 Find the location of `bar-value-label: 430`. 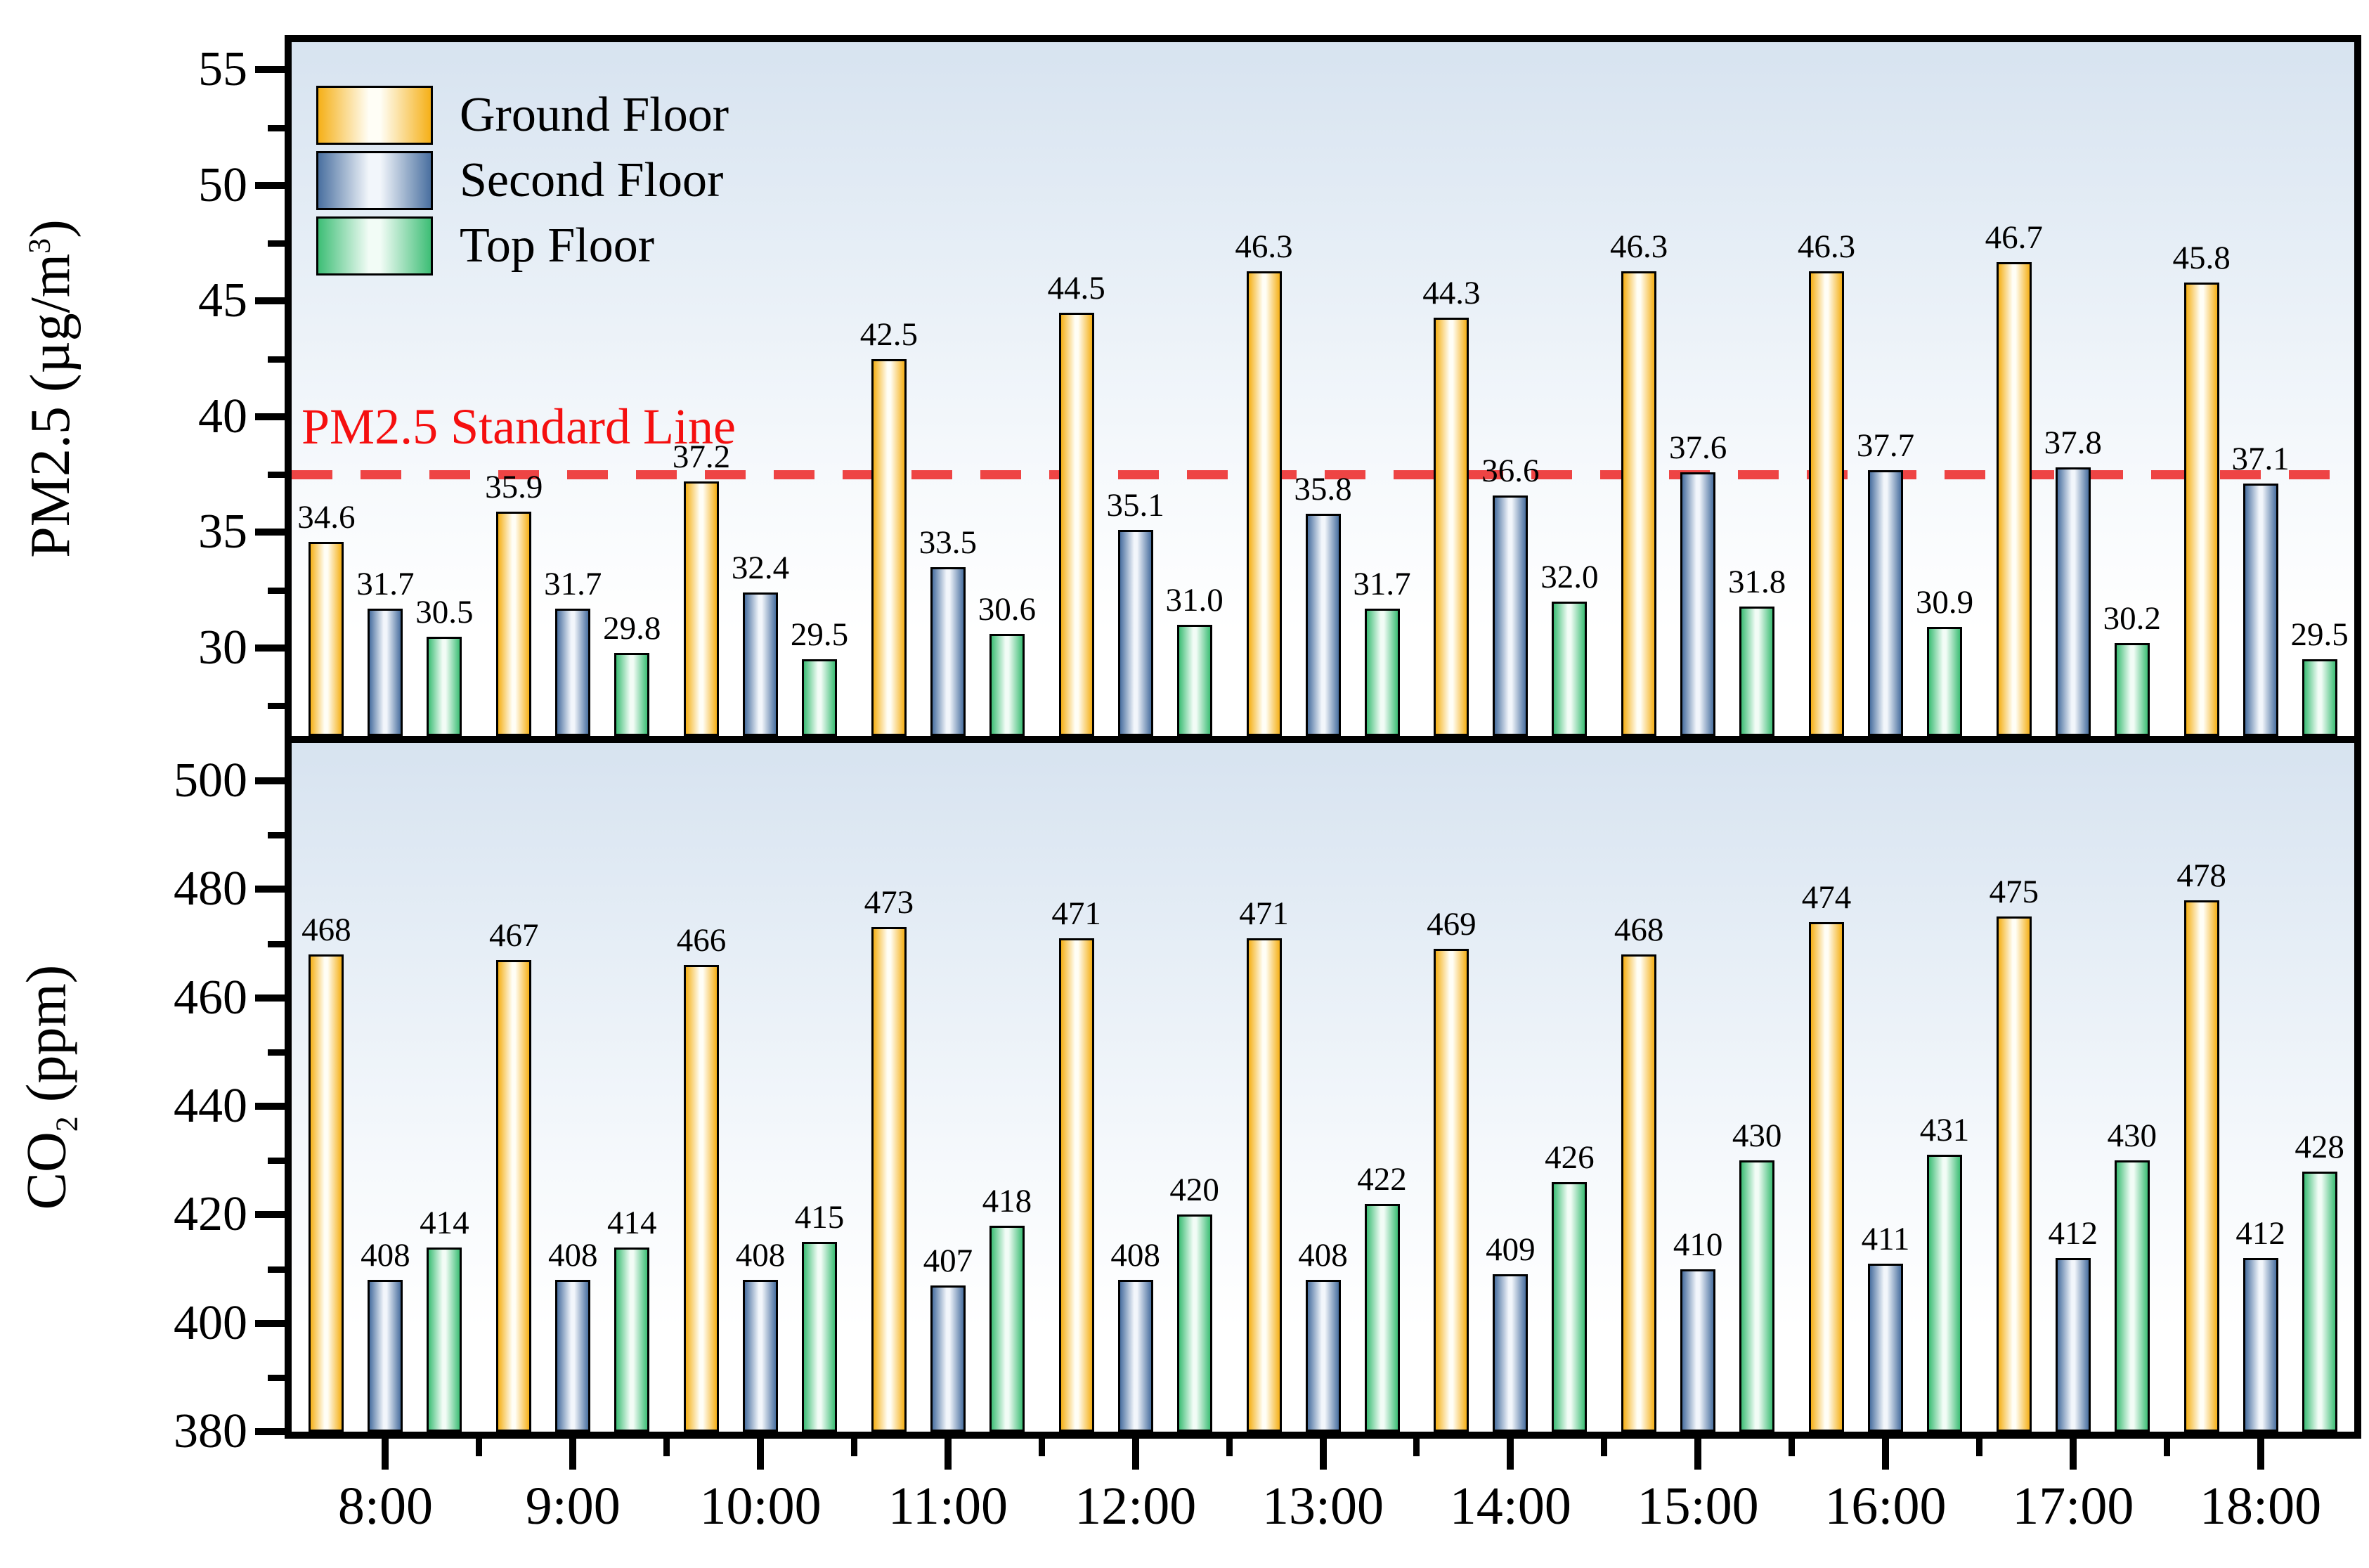

bar-value-label: 430 is located at coordinates (1757, 1136).